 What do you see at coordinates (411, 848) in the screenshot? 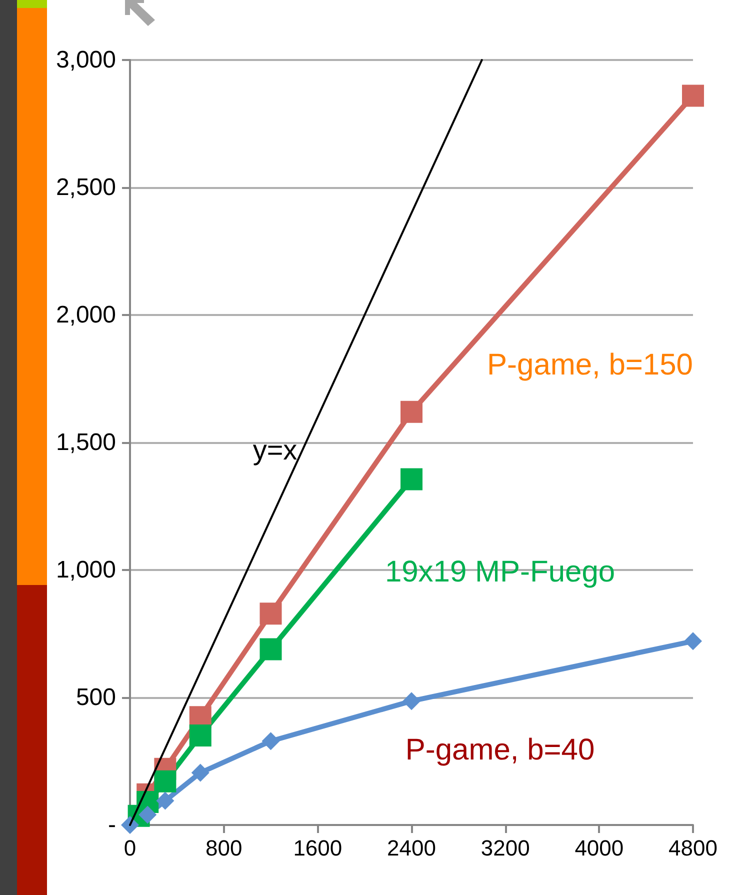
I see `x-tick-label: 2400` at bounding box center [411, 848].